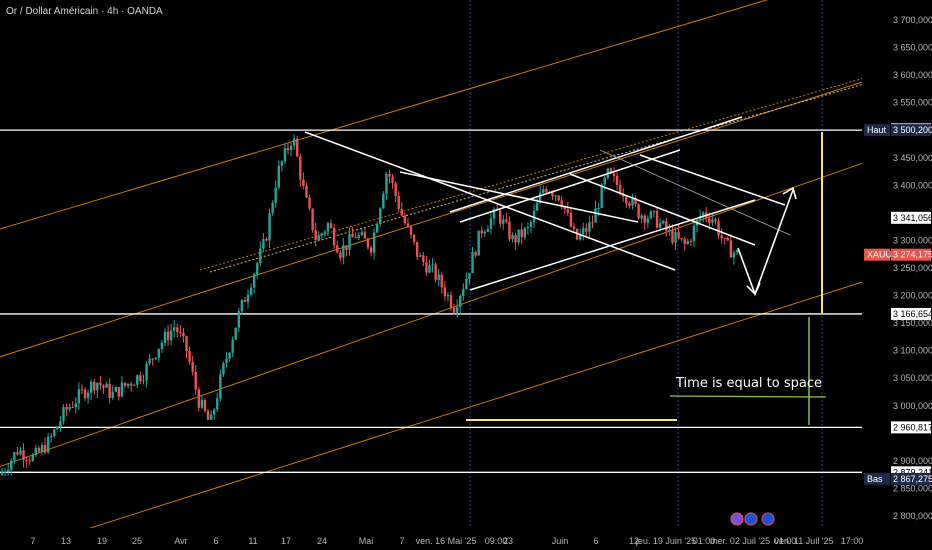 This screenshot has width=932, height=550. Describe the element at coordinates (748, 383) in the screenshot. I see `annotation-text: Time is equal to space` at that location.